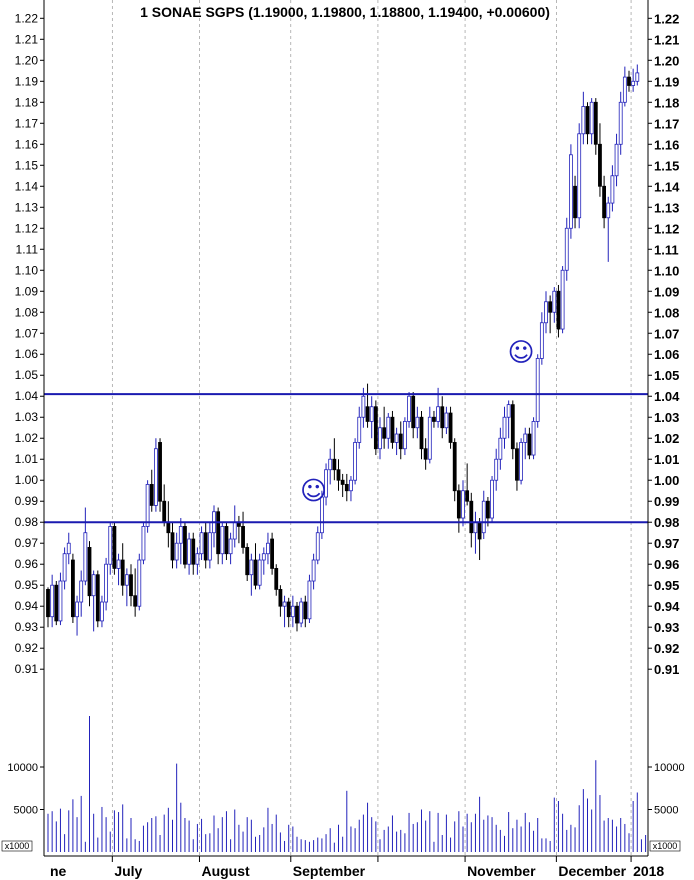 The width and height of the screenshot is (694, 880). I want to click on y-tick-label-left: 1.13, so click(27, 207).